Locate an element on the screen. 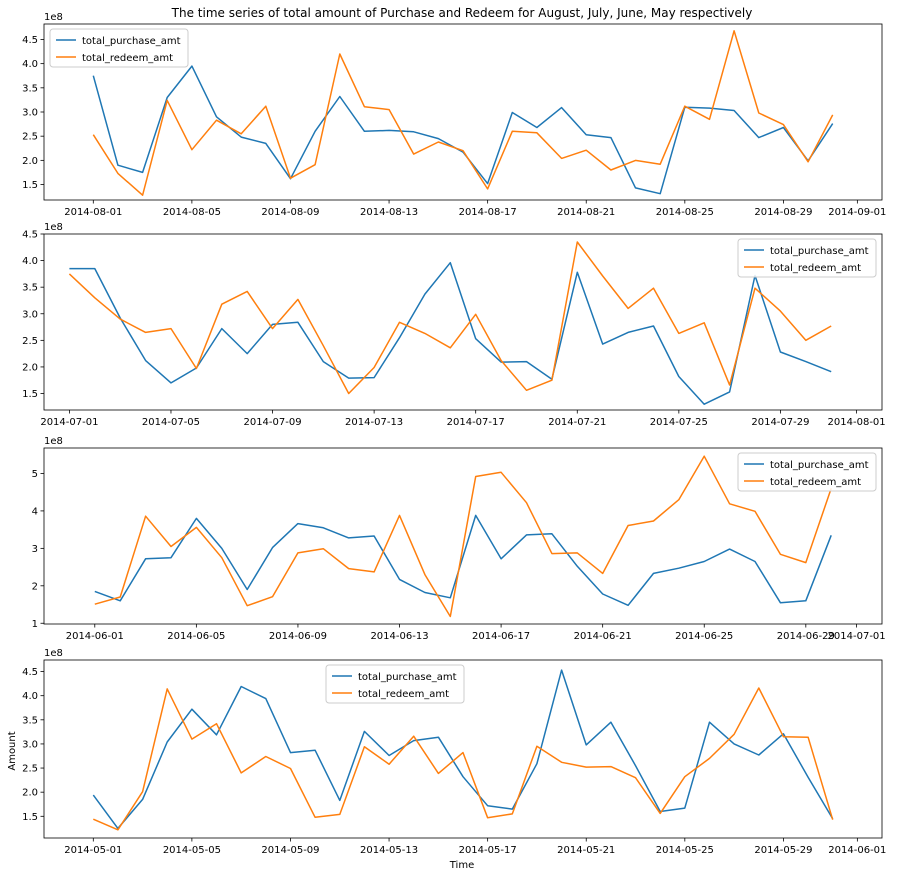 This screenshot has height=876, width=905. x-tick-label: 2014-08-25 is located at coordinates (685, 212).